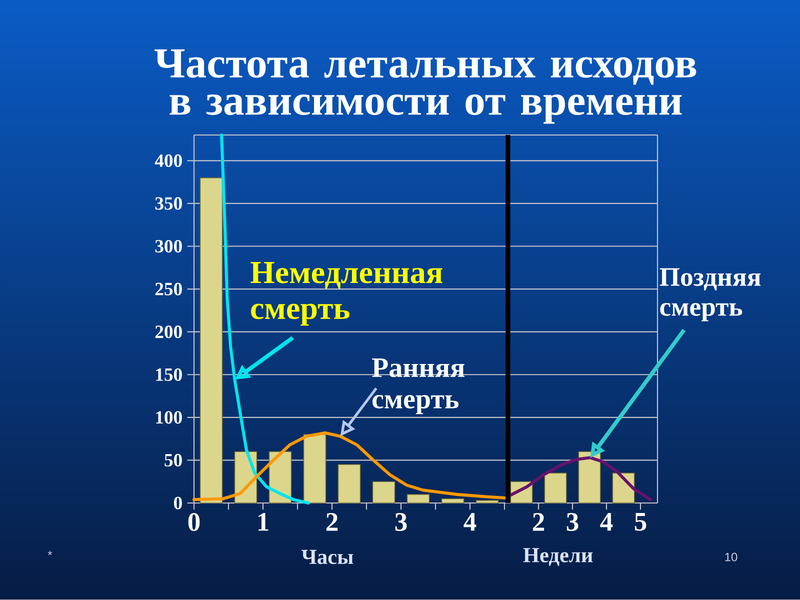 The height and width of the screenshot is (600, 800). Describe the element at coordinates (168, 160) in the screenshot. I see `y-tick-label: 400` at that location.